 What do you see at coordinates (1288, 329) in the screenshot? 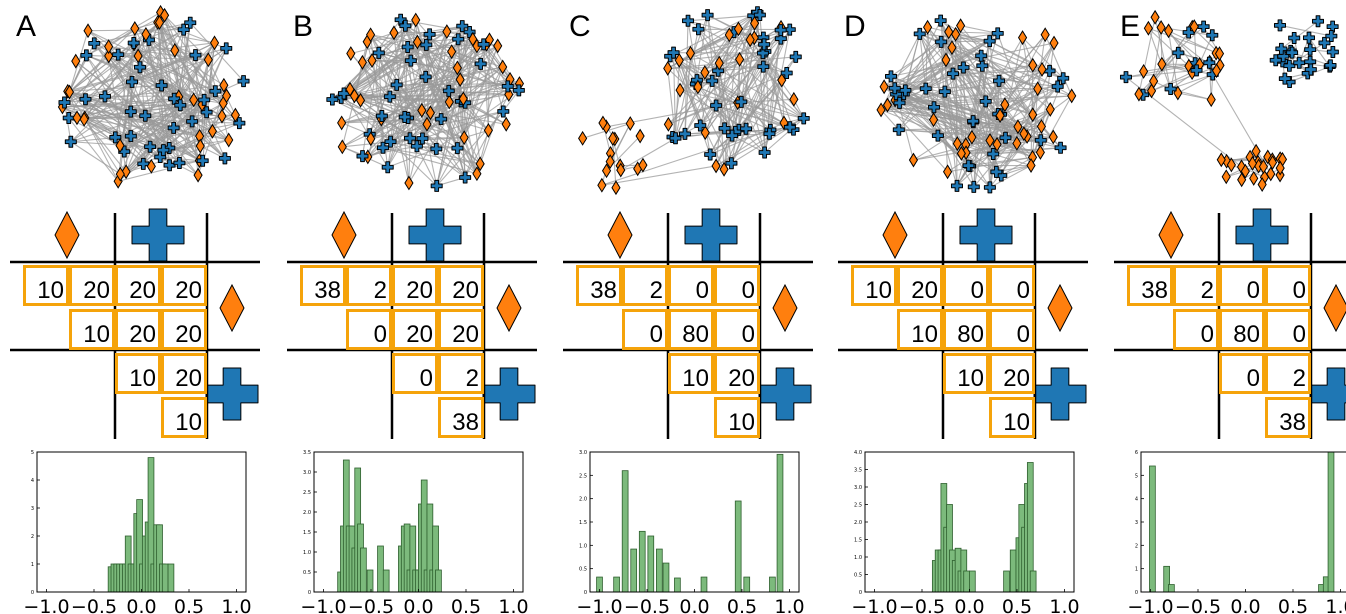
I see `matrix-cell: 0` at bounding box center [1288, 329].